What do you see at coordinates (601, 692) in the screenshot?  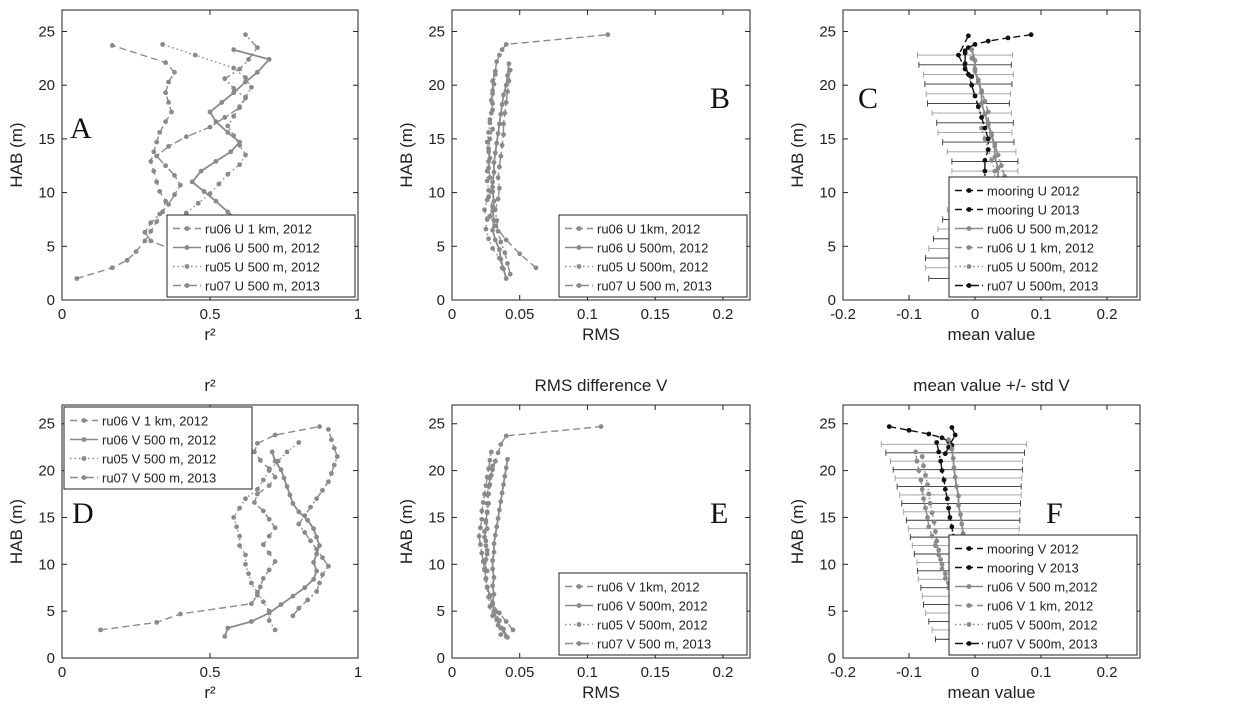 I see `x-axis-label: RMS` at bounding box center [601, 692].